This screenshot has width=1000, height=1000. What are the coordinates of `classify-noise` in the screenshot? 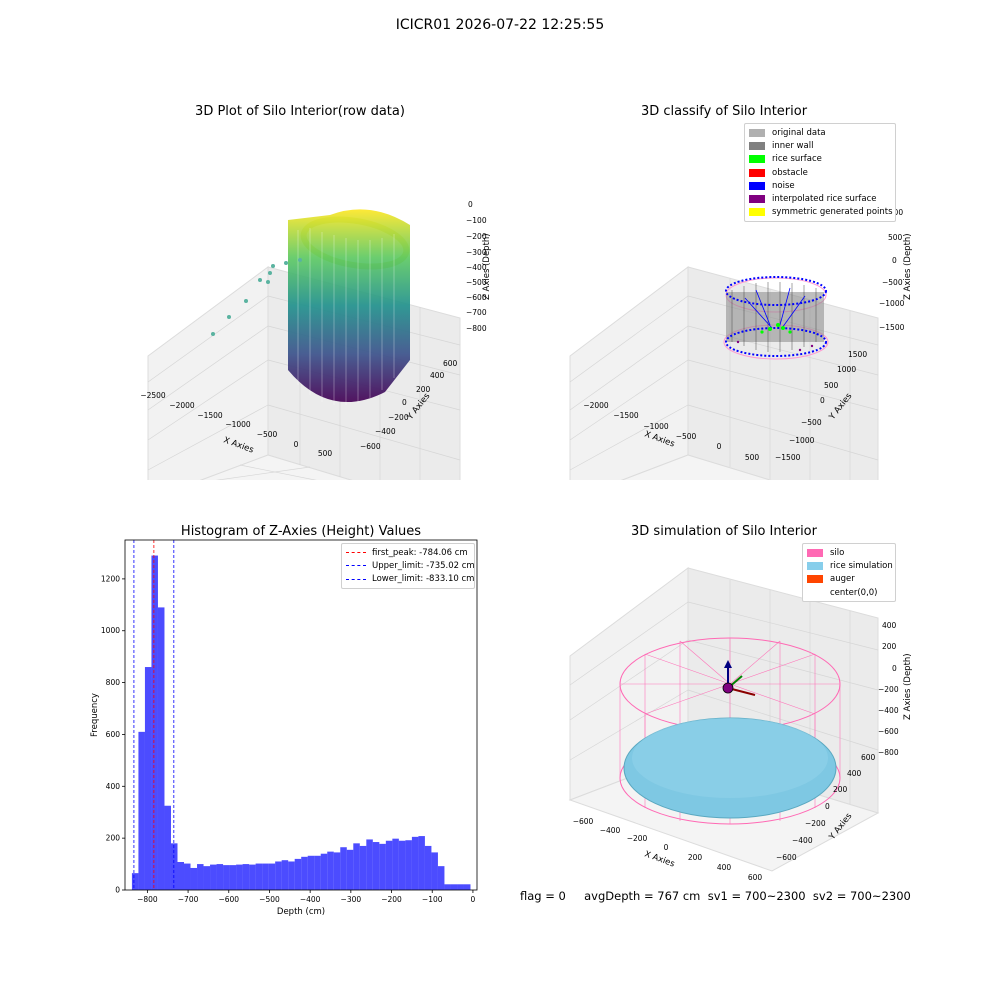 It's located at (776, 291).